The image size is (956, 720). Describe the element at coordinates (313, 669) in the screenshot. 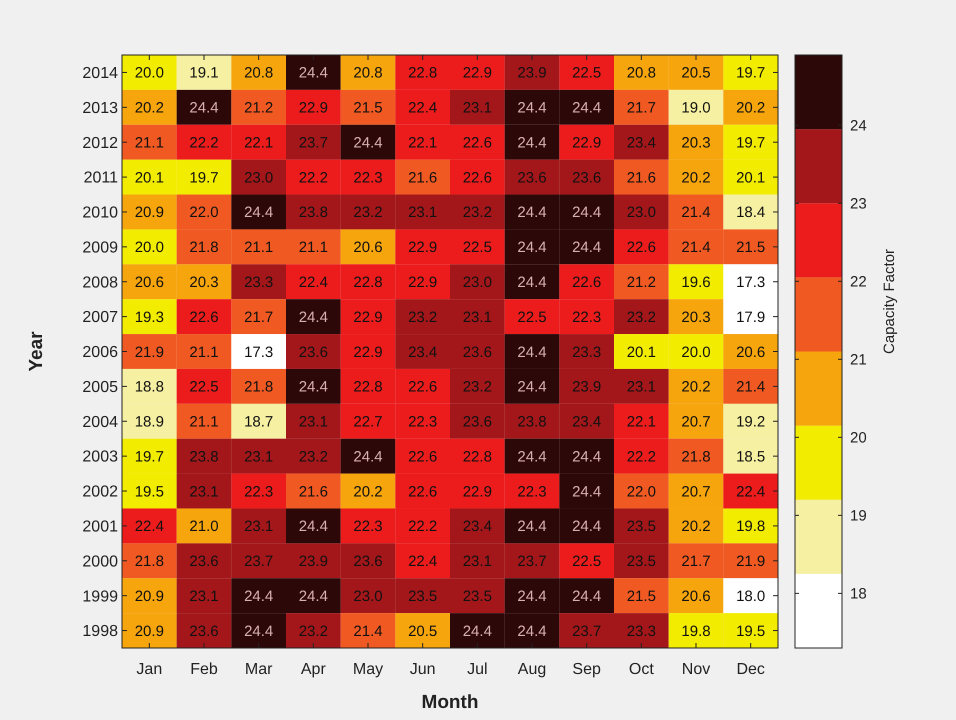

I see `x-tick-label: Apr` at that location.